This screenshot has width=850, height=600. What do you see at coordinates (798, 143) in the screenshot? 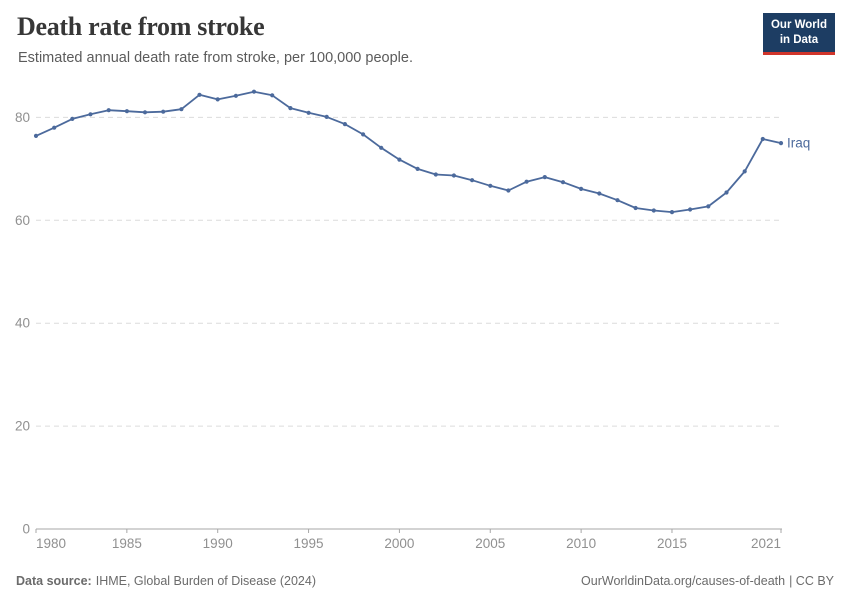
I see `series-label: Iraq` at bounding box center [798, 143].